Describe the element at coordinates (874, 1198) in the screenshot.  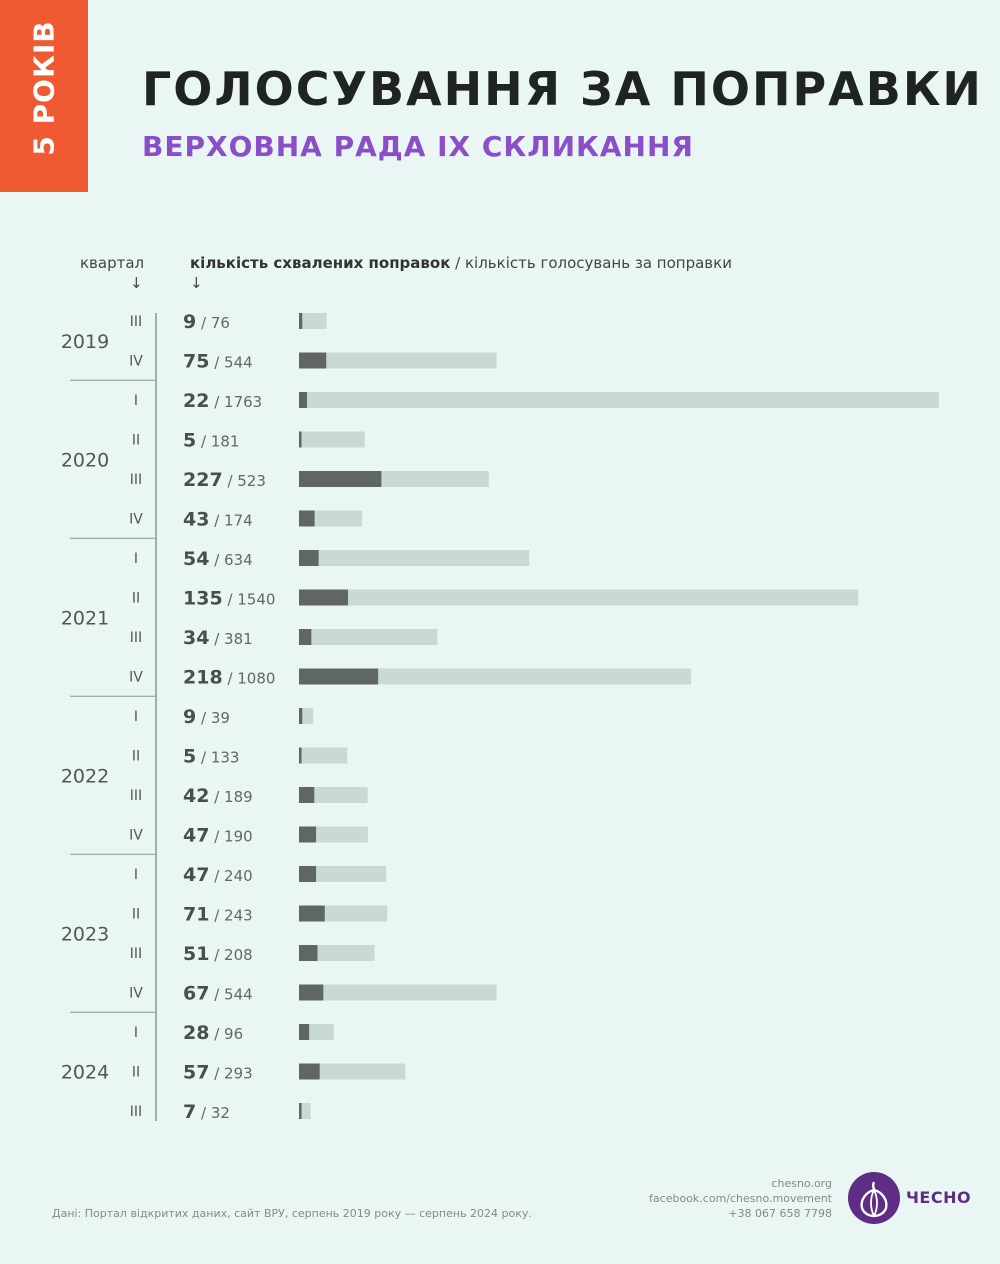
I see `garlic-icon` at that location.